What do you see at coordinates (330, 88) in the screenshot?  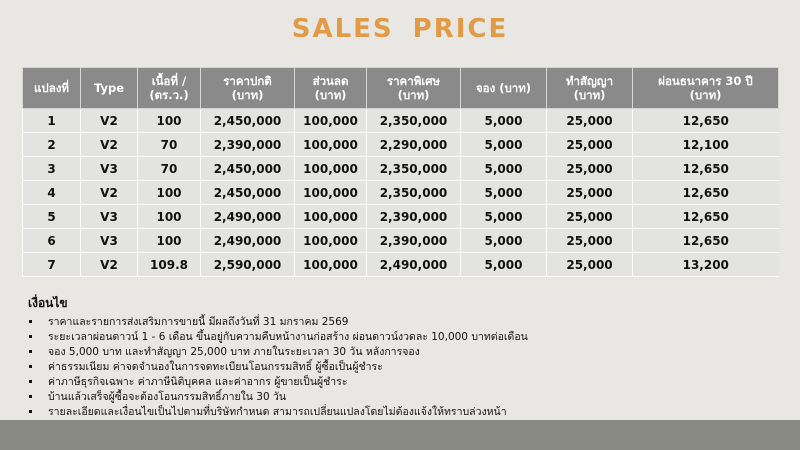 I see `column-header: ส่วนลด (บาท)` at bounding box center [330, 88].